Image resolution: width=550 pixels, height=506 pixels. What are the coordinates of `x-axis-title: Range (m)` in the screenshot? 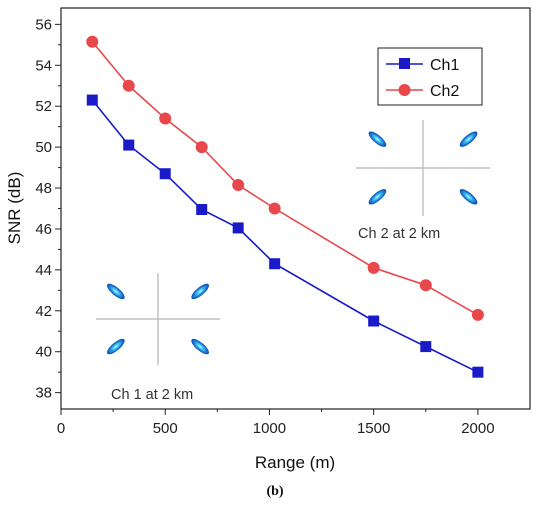 It's located at (295, 462).